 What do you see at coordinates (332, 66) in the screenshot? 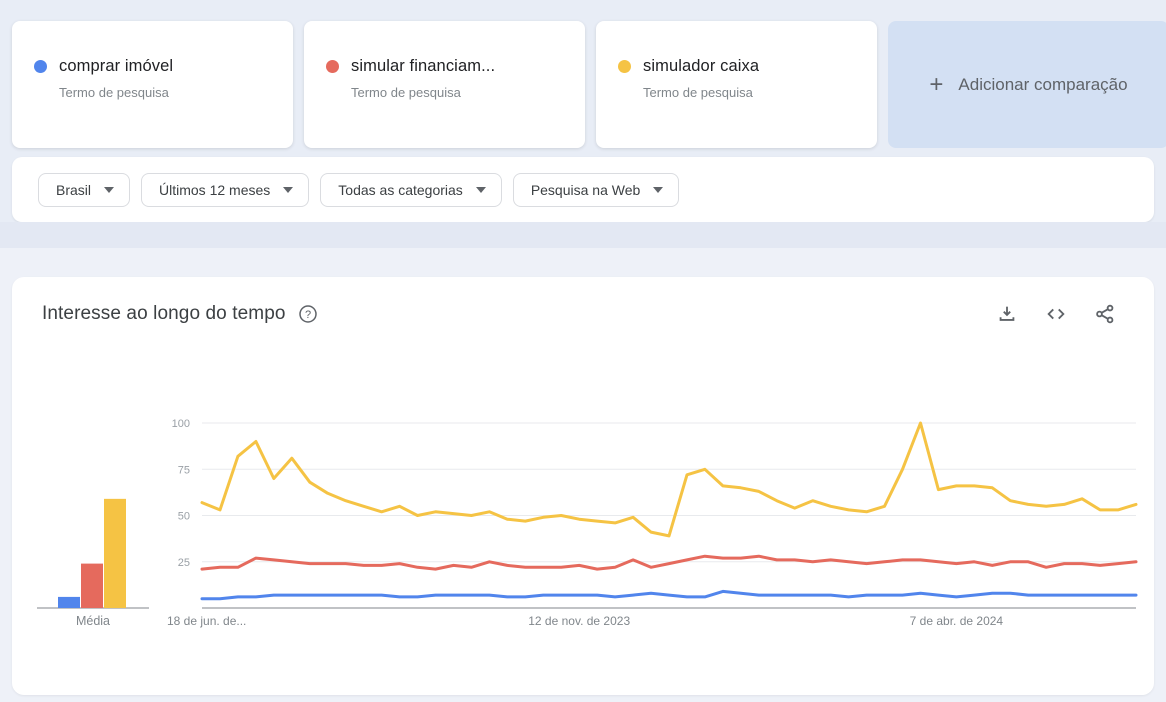
I see `series-dot-red` at bounding box center [332, 66].